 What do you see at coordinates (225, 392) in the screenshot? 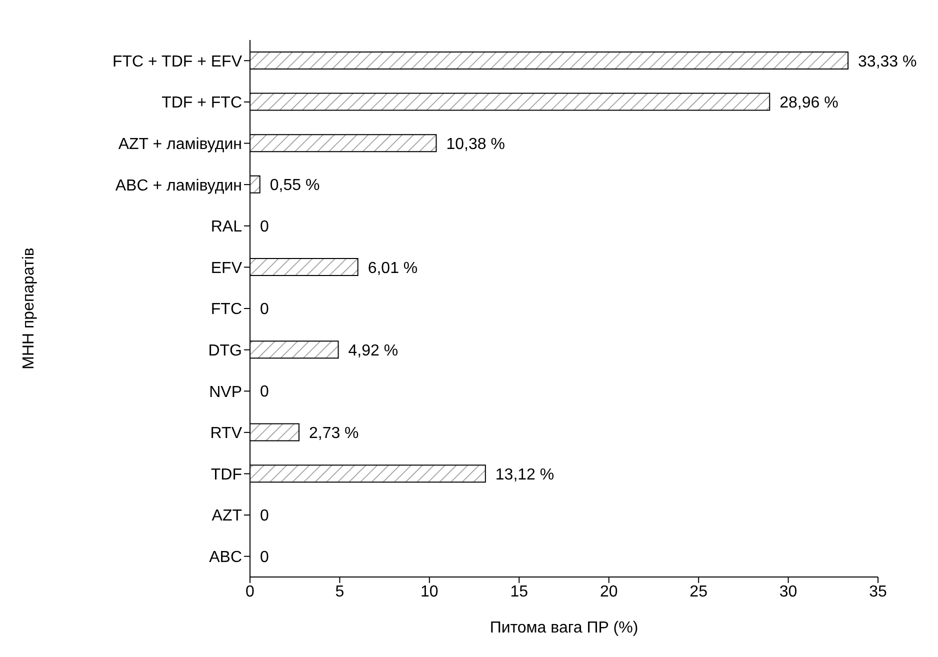
I see `y-tick-label: NVP` at bounding box center [225, 392].